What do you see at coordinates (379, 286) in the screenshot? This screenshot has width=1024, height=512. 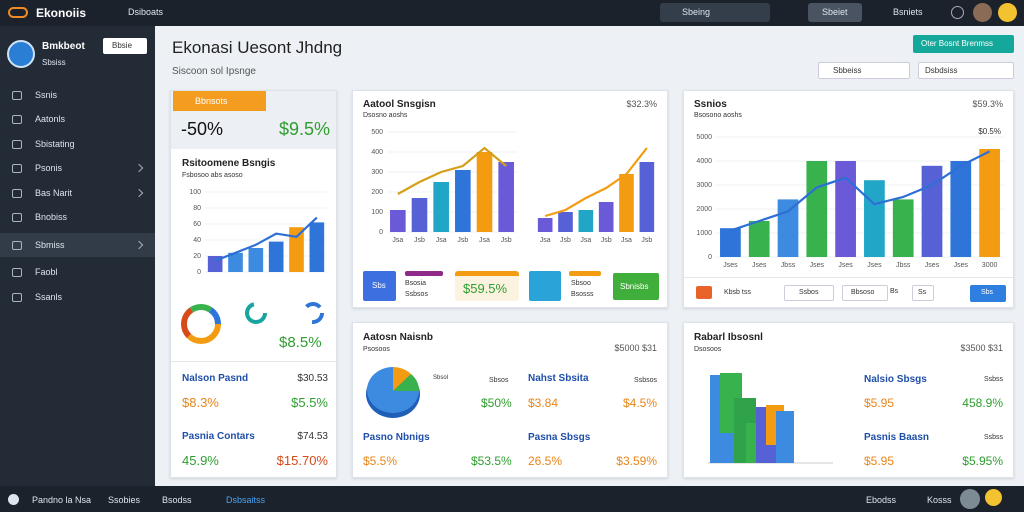 I see `widget-icon: Sbs` at bounding box center [379, 286].